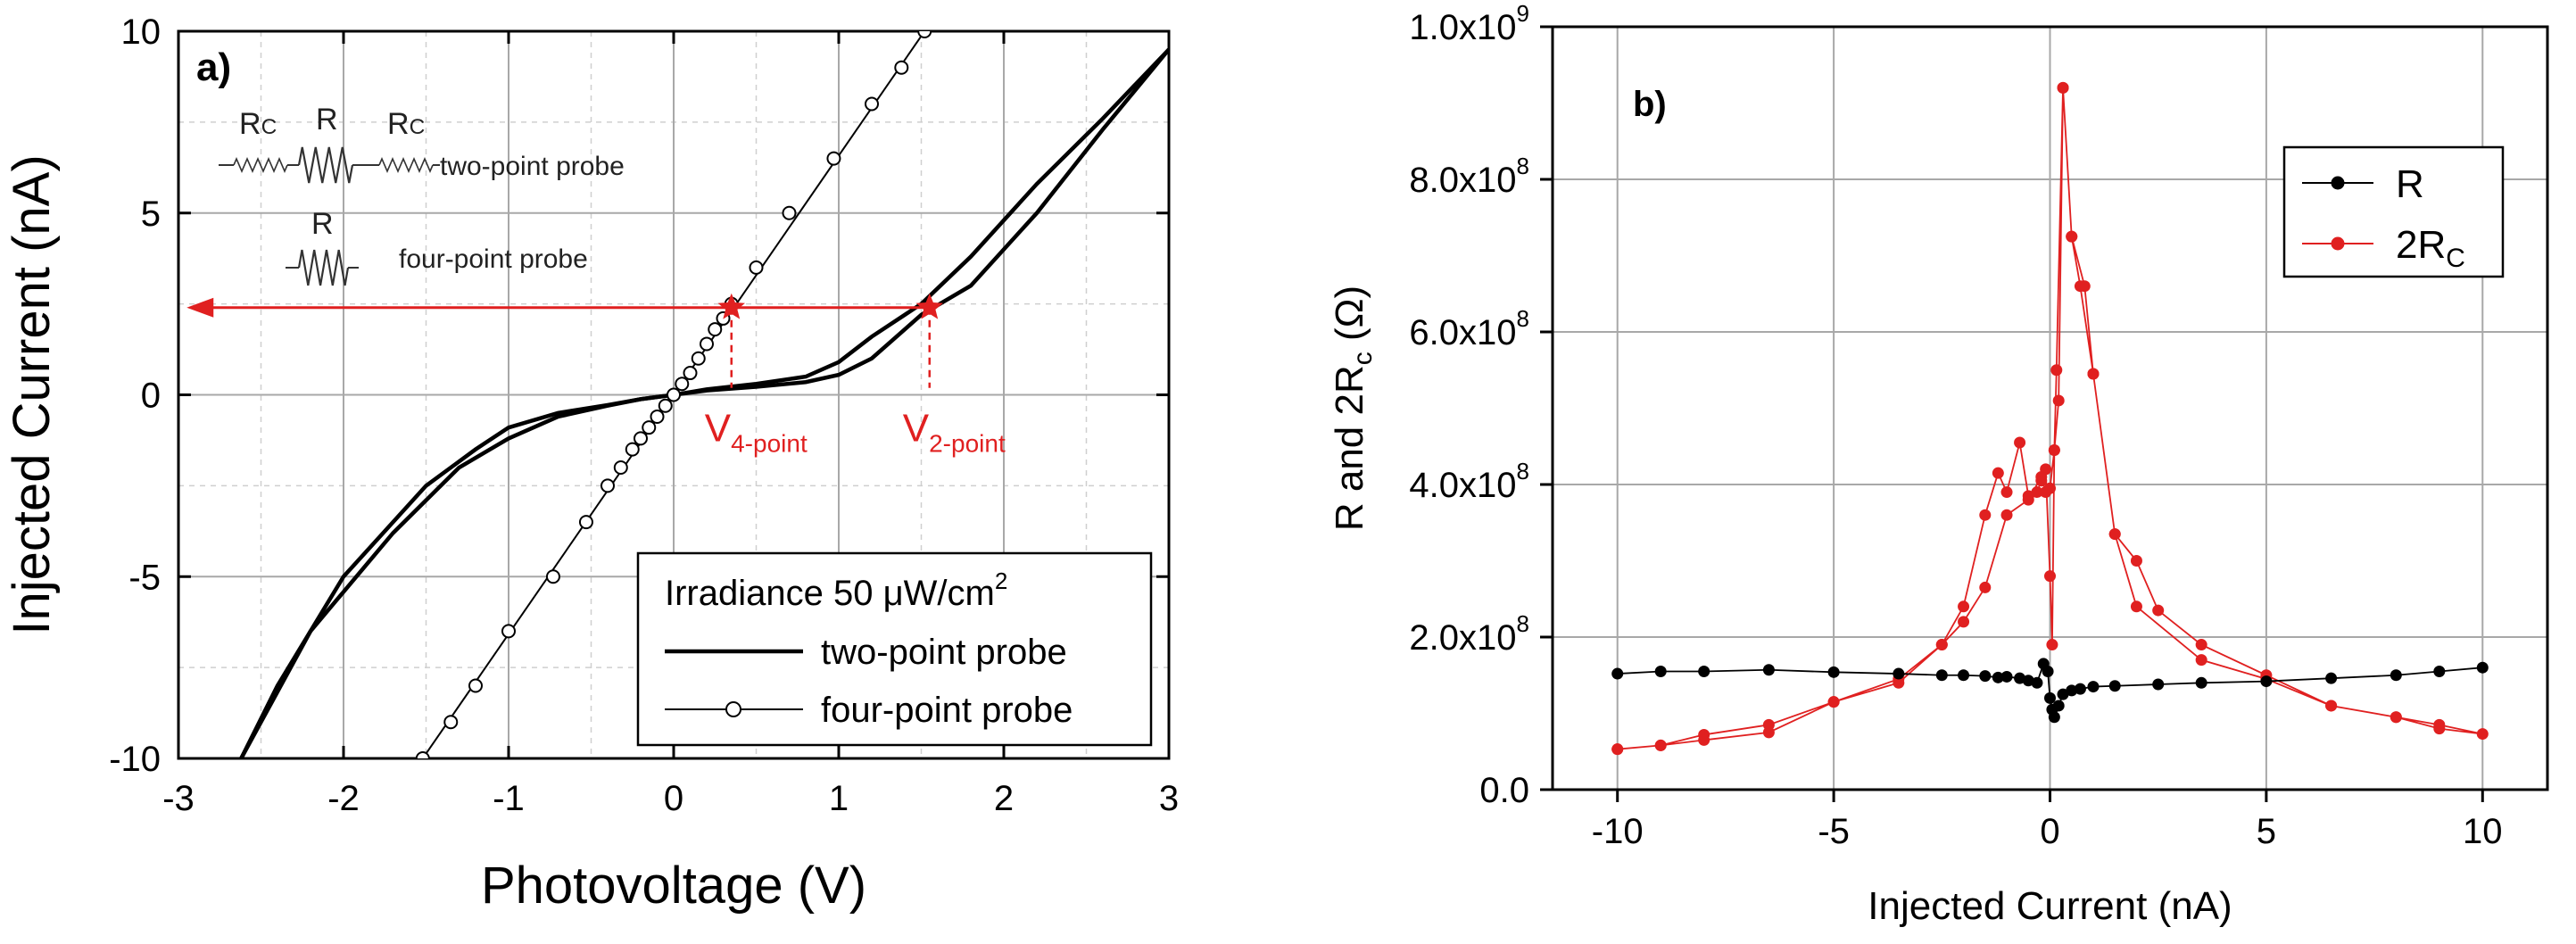  What do you see at coordinates (200, 307) in the screenshot?
I see `red-arrow-head` at bounding box center [200, 307].